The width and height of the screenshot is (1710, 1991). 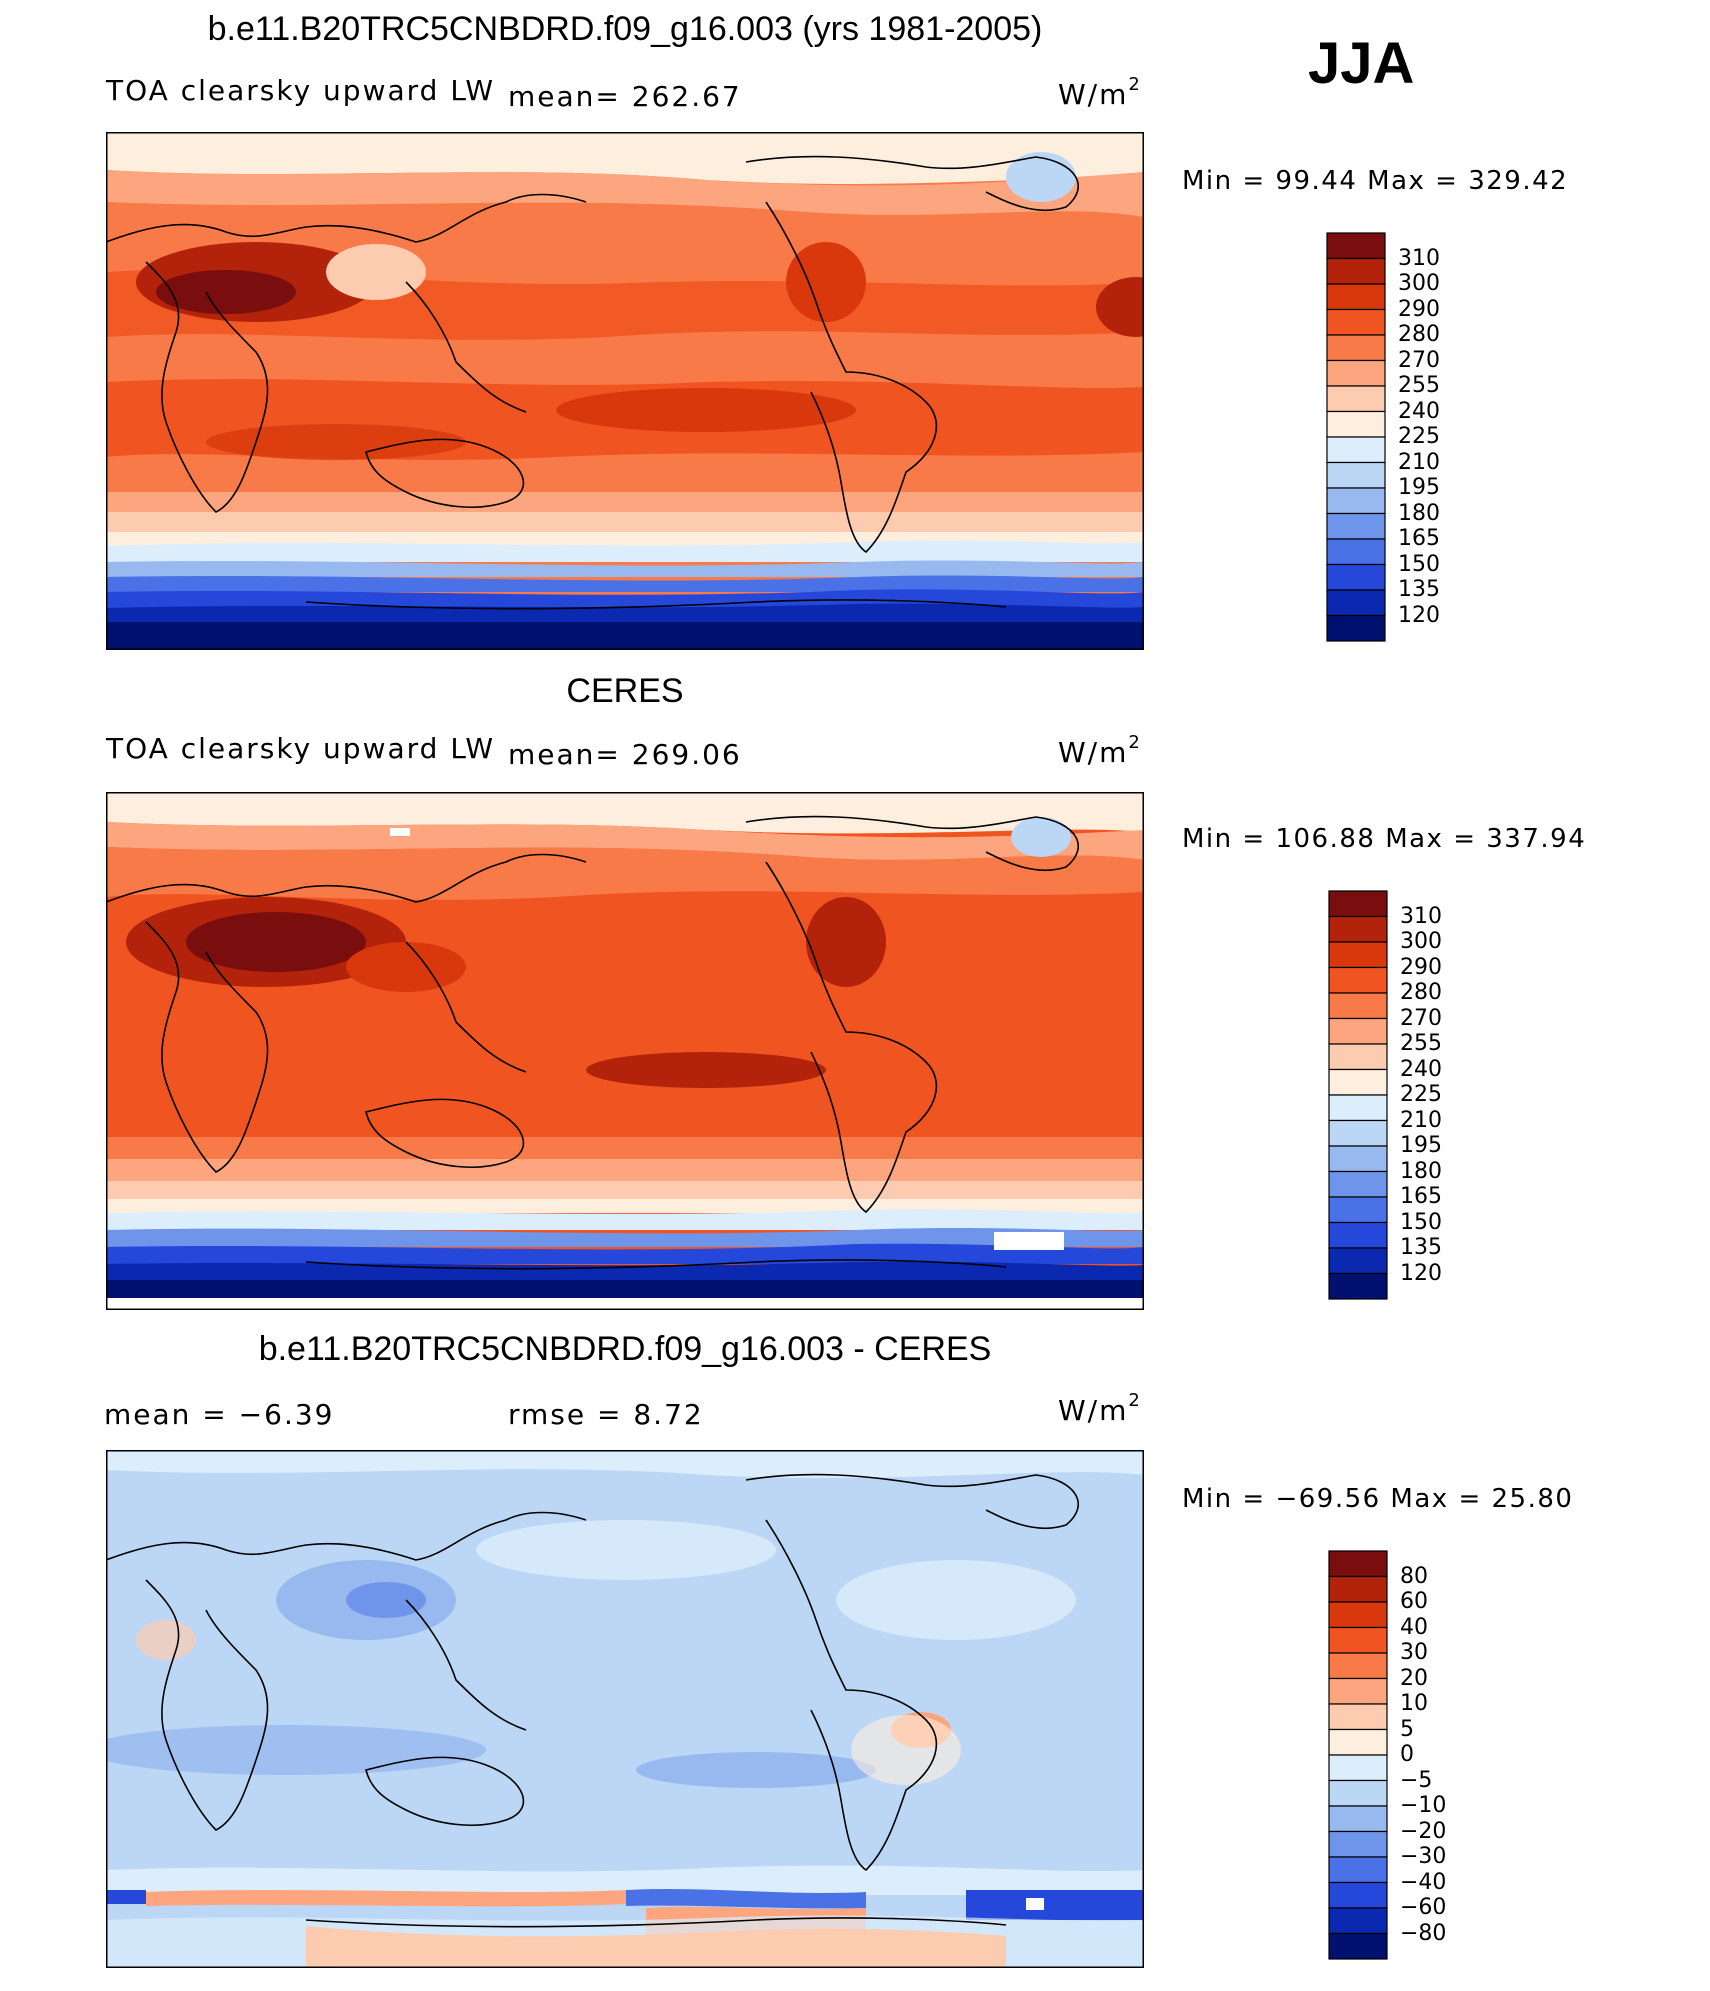 I want to click on panel-model-variable: TOA clearsky upward LW, so click(x=301, y=90).